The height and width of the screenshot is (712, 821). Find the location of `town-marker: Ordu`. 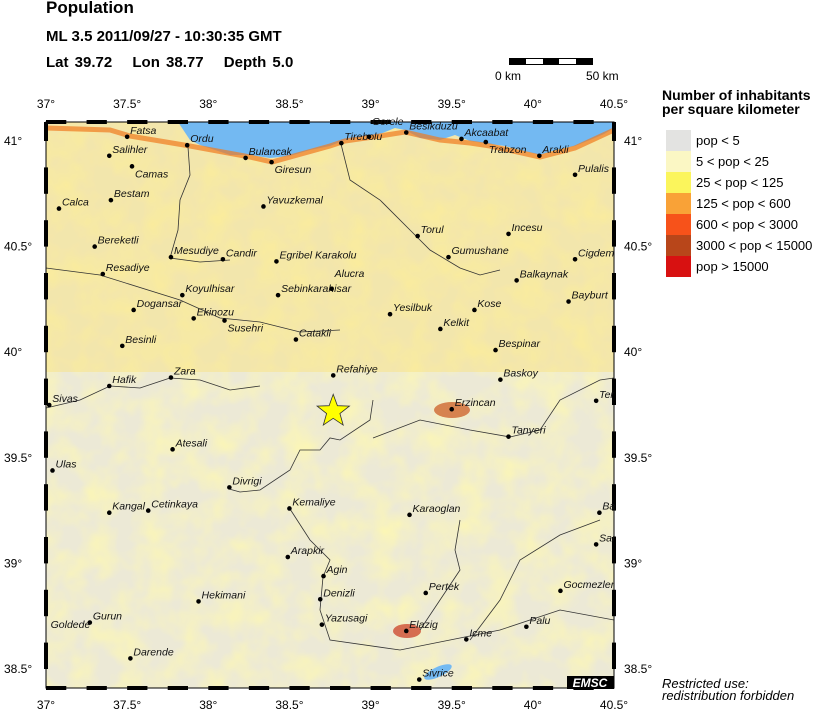

town-marker: Ordu is located at coordinates (199, 140).